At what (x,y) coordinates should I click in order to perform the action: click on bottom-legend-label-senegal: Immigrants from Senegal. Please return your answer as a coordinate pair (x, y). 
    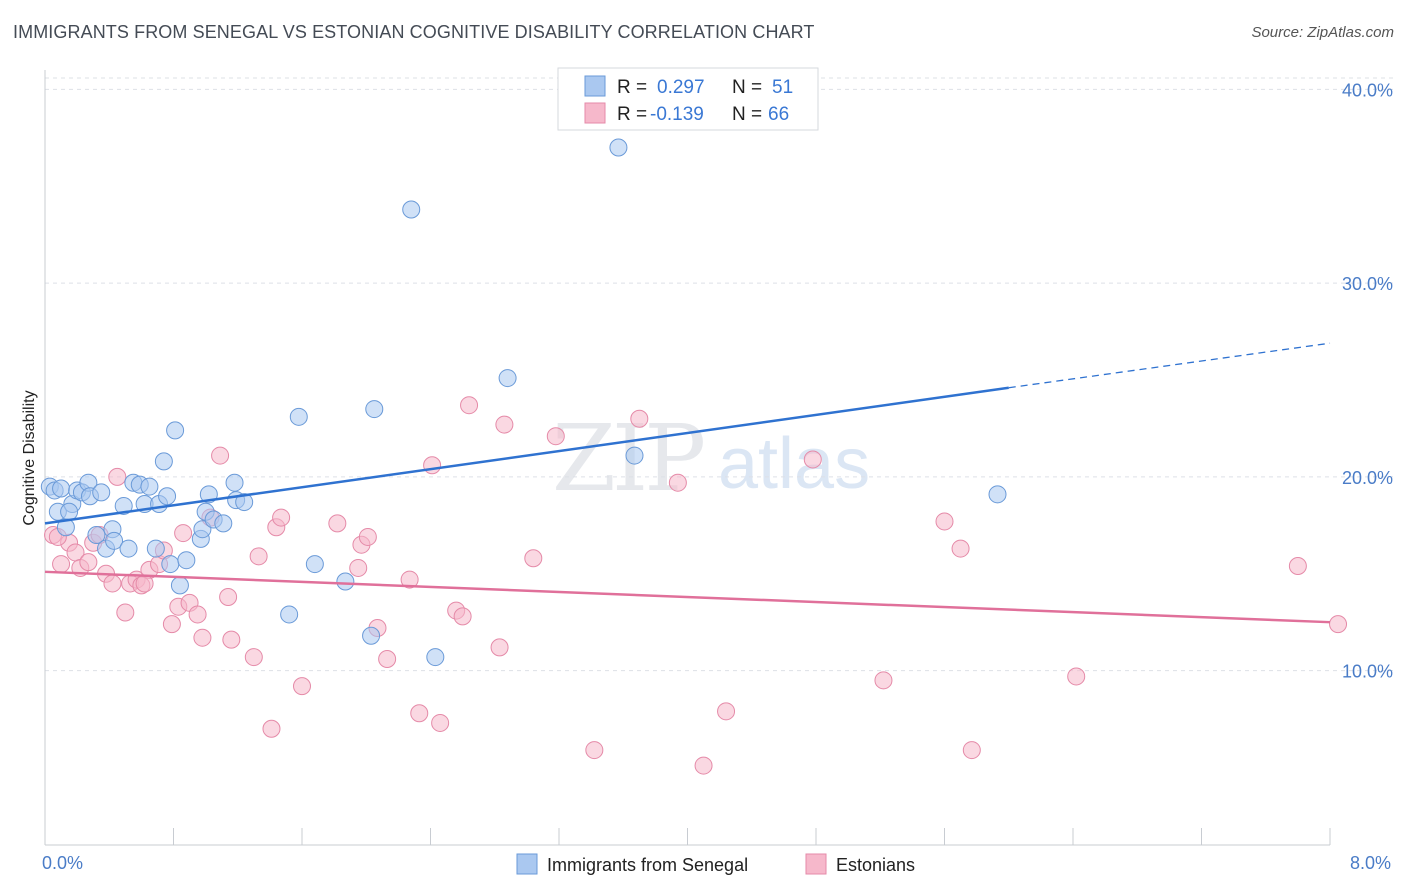
    Looking at the image, I should click on (647, 865).